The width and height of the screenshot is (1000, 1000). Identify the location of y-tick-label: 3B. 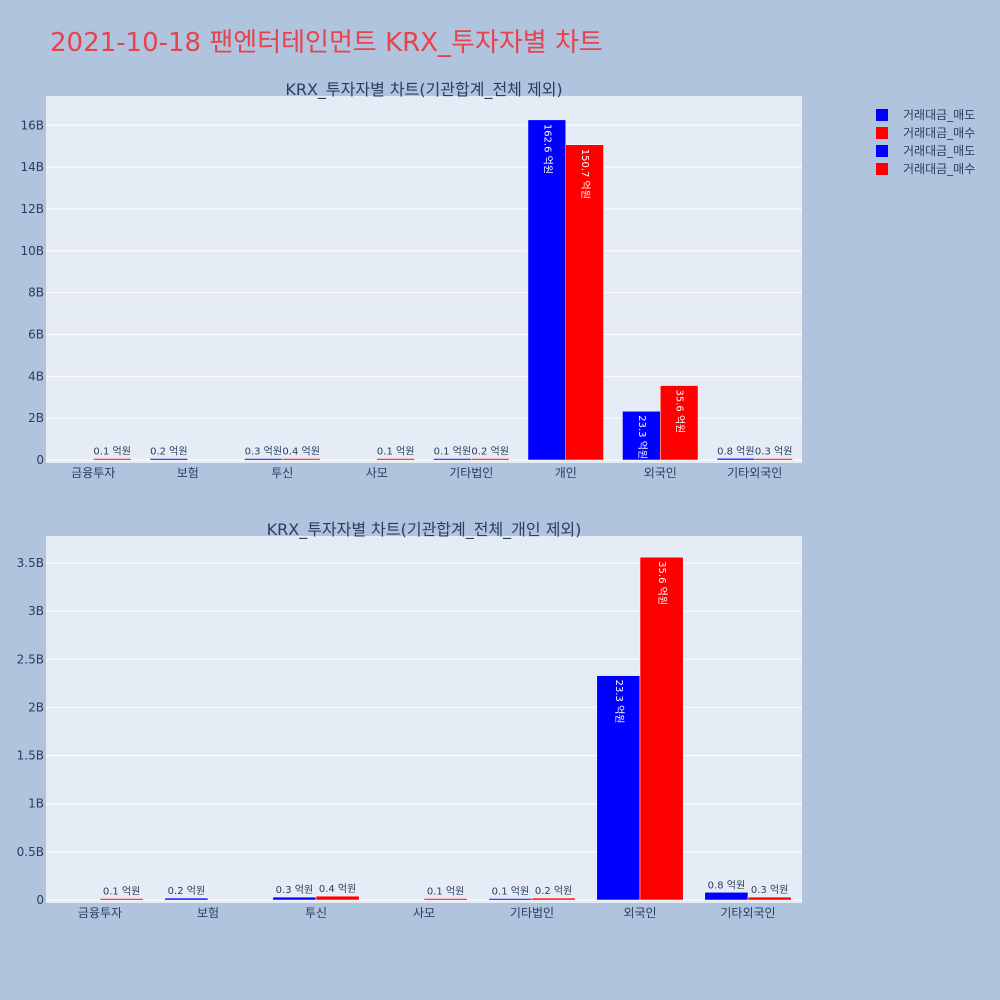
(36, 611).